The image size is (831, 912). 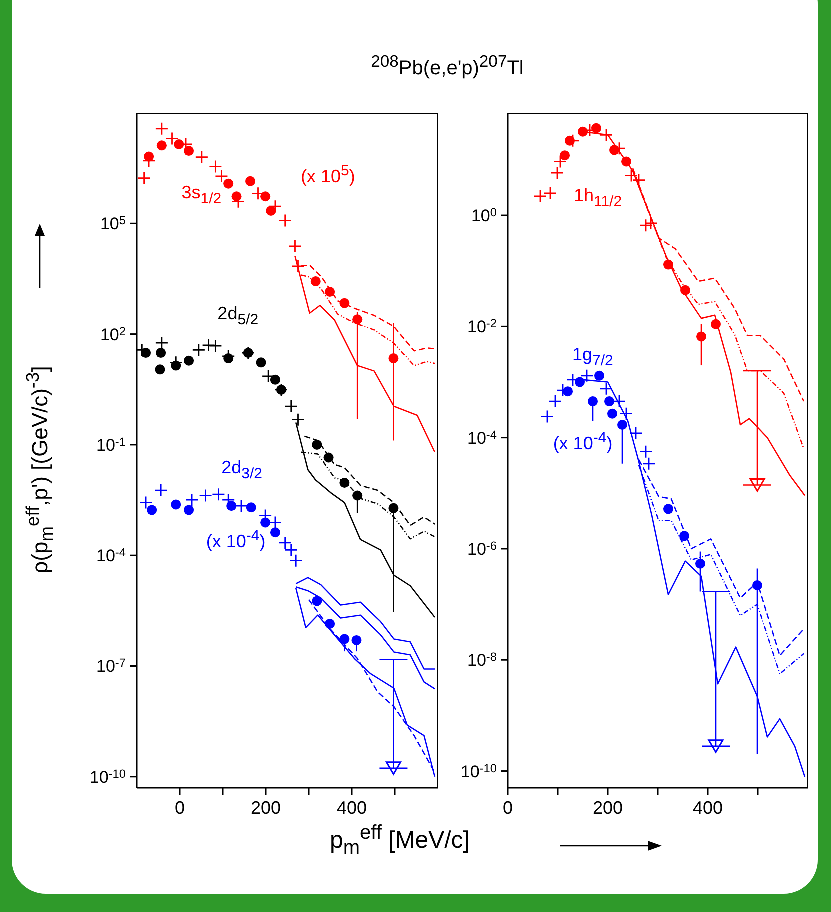 I want to click on y-tick-label: 10$^{-1}$, so click(x=111, y=445).